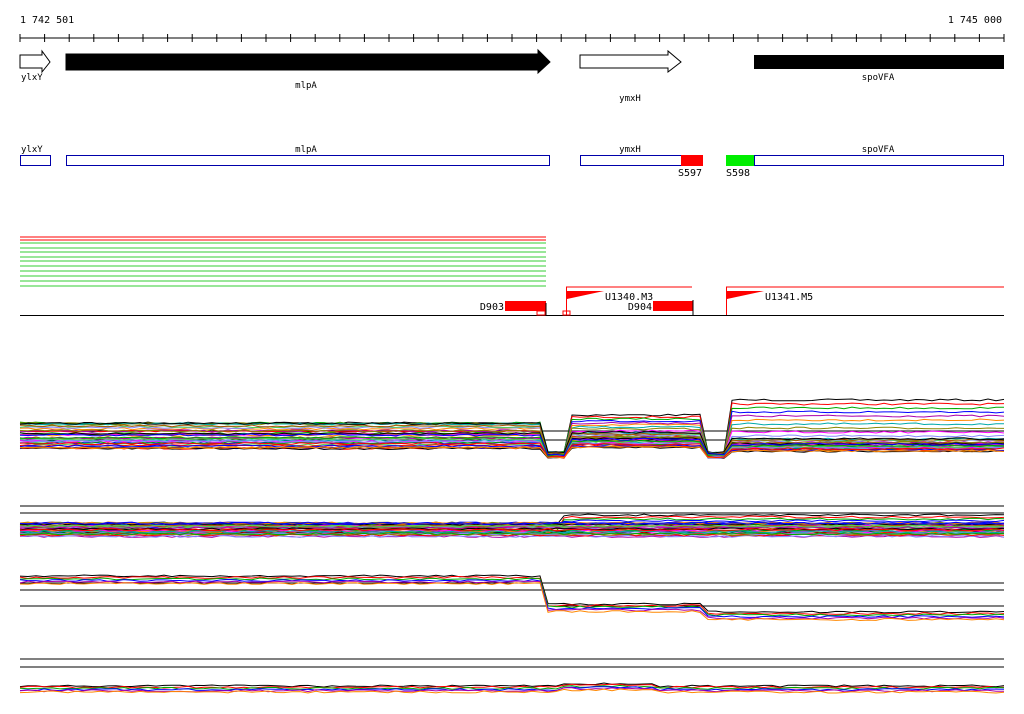 Image resolution: width=1024 pixels, height=714 pixels. I want to click on ruler-ticks, so click(512, 38).